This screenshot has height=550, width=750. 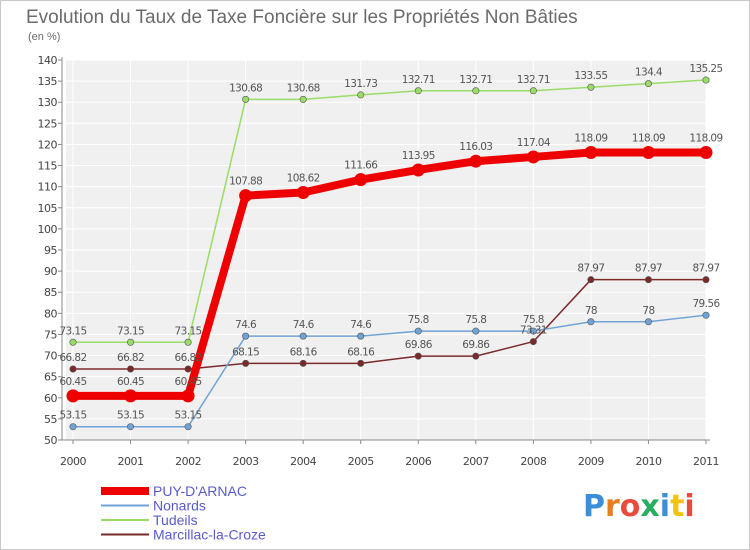 What do you see at coordinates (50, 356) in the screenshot?
I see `y-tick-label: 70` at bounding box center [50, 356].